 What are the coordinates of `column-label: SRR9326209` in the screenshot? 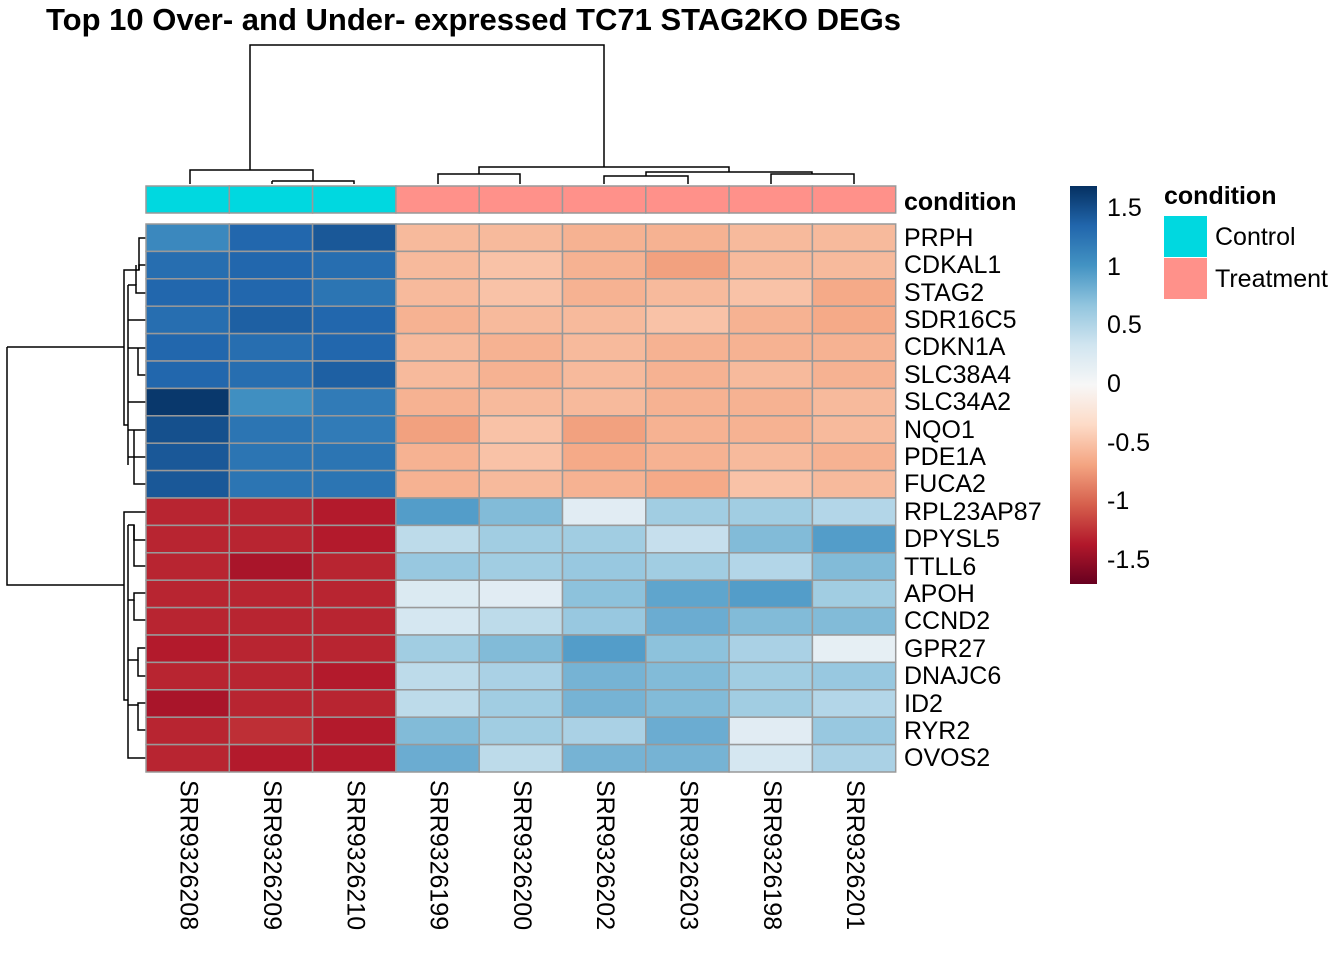 It's located at (271, 855).